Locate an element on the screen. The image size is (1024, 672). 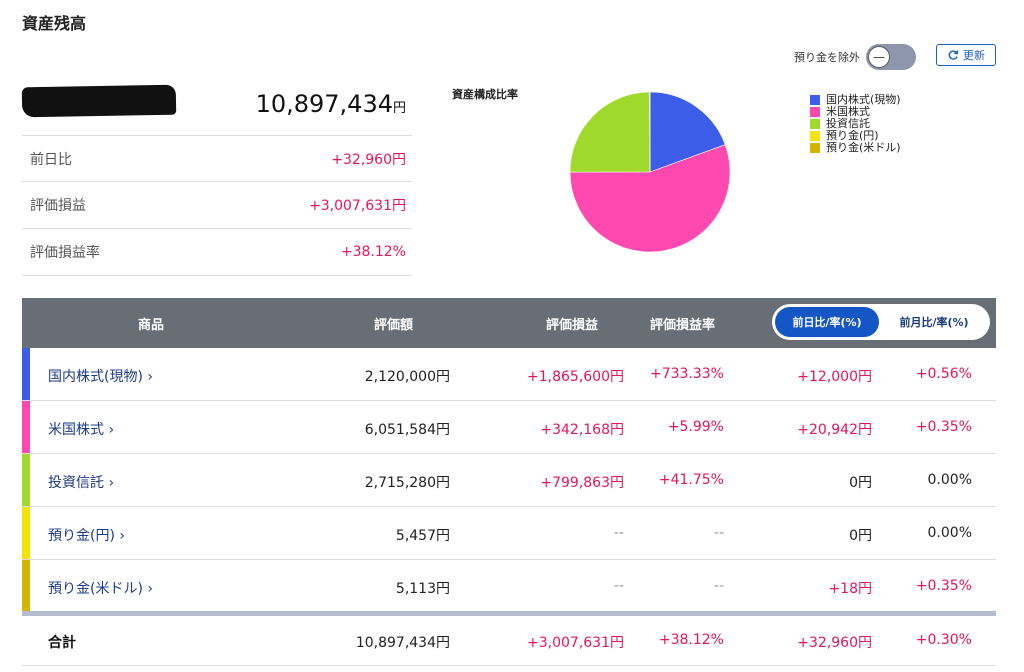
comparison-period-toggle: 前日比/率(%) 前月比/率(%) is located at coordinates (881, 322).